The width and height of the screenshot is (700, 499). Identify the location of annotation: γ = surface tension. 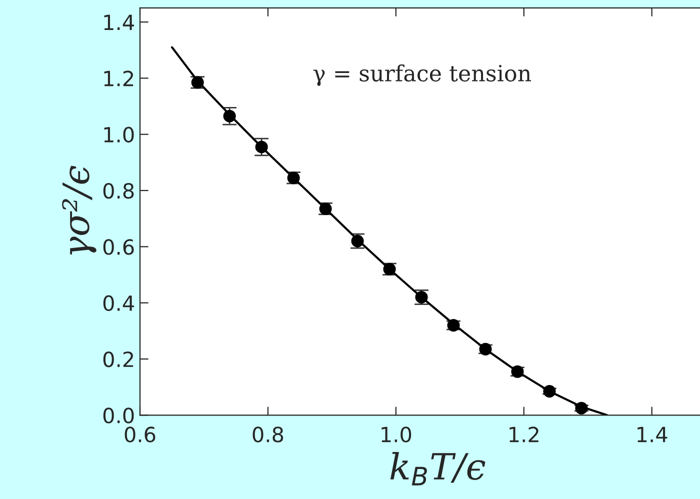
(422, 75).